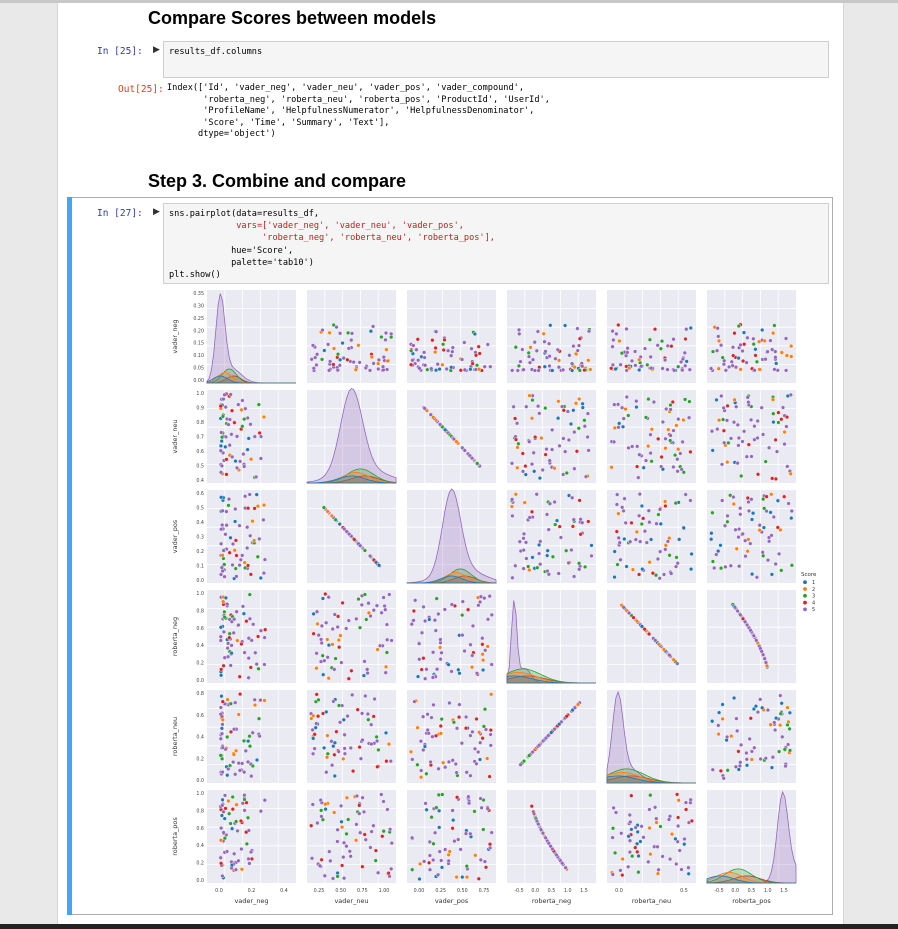 The height and width of the screenshot is (929, 898). I want to click on y-tick-label: 0.5, so click(200, 467).